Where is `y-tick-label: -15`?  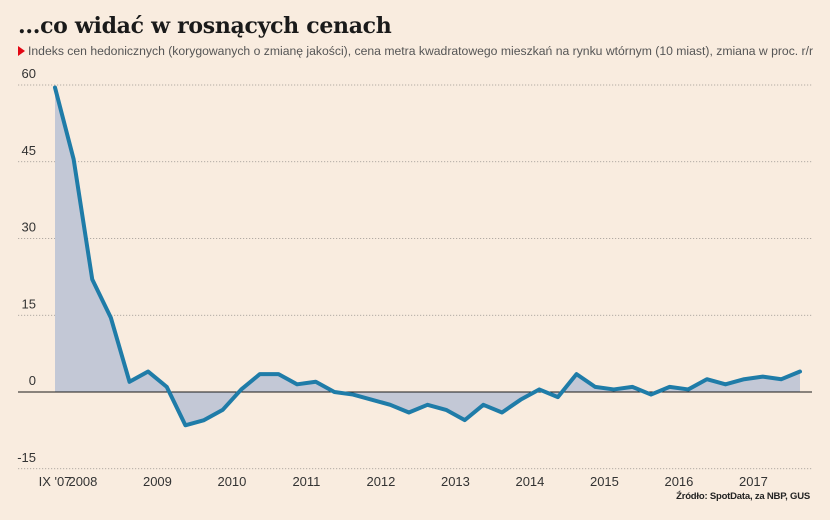
y-tick-label: -15 is located at coordinates (26, 457).